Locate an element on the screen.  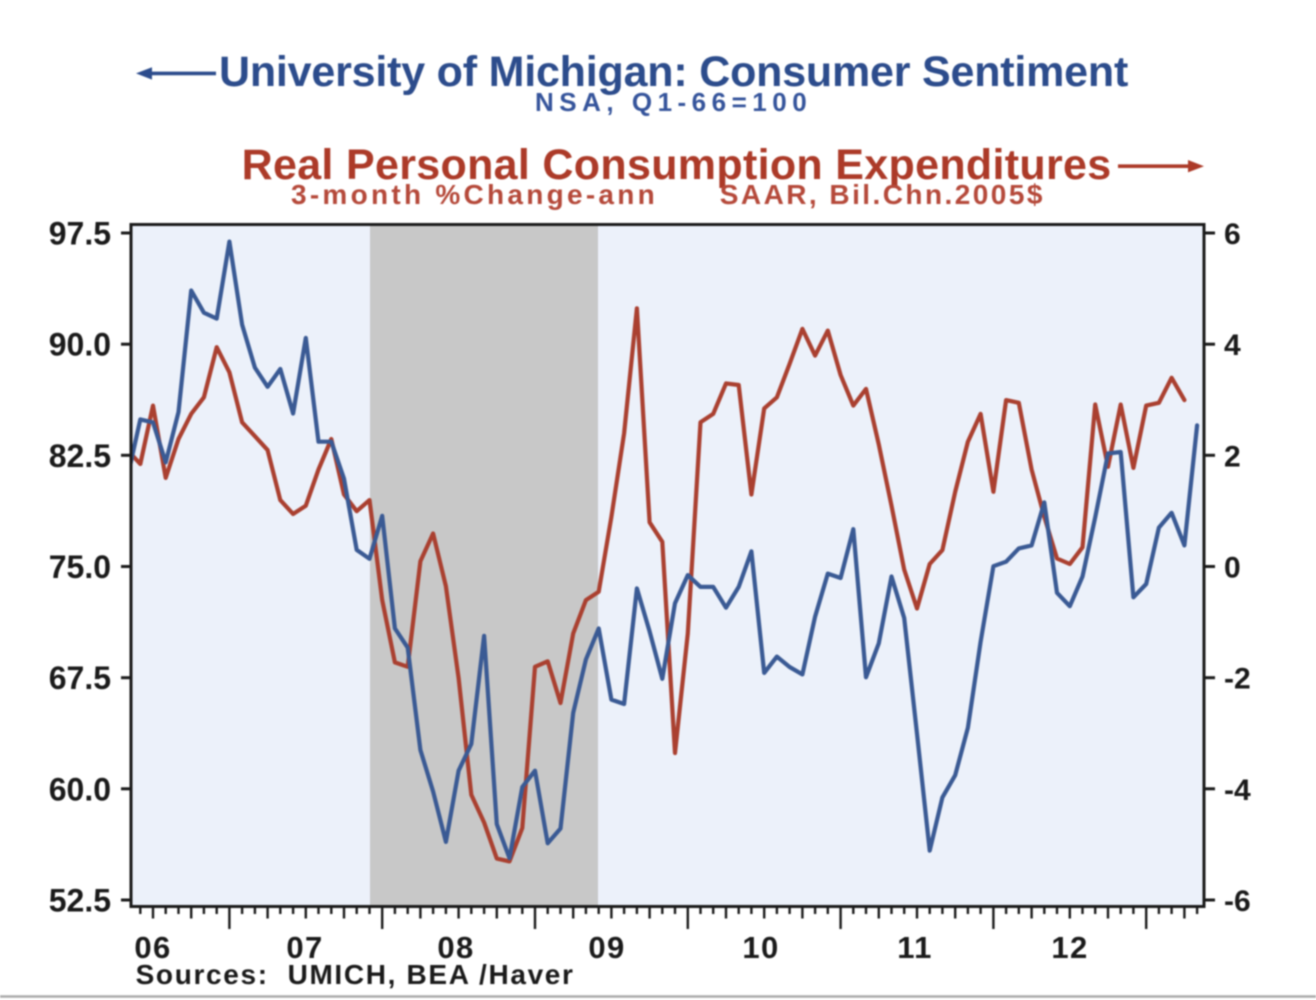
svg-text: 4 is located at coordinates (1232, 345).